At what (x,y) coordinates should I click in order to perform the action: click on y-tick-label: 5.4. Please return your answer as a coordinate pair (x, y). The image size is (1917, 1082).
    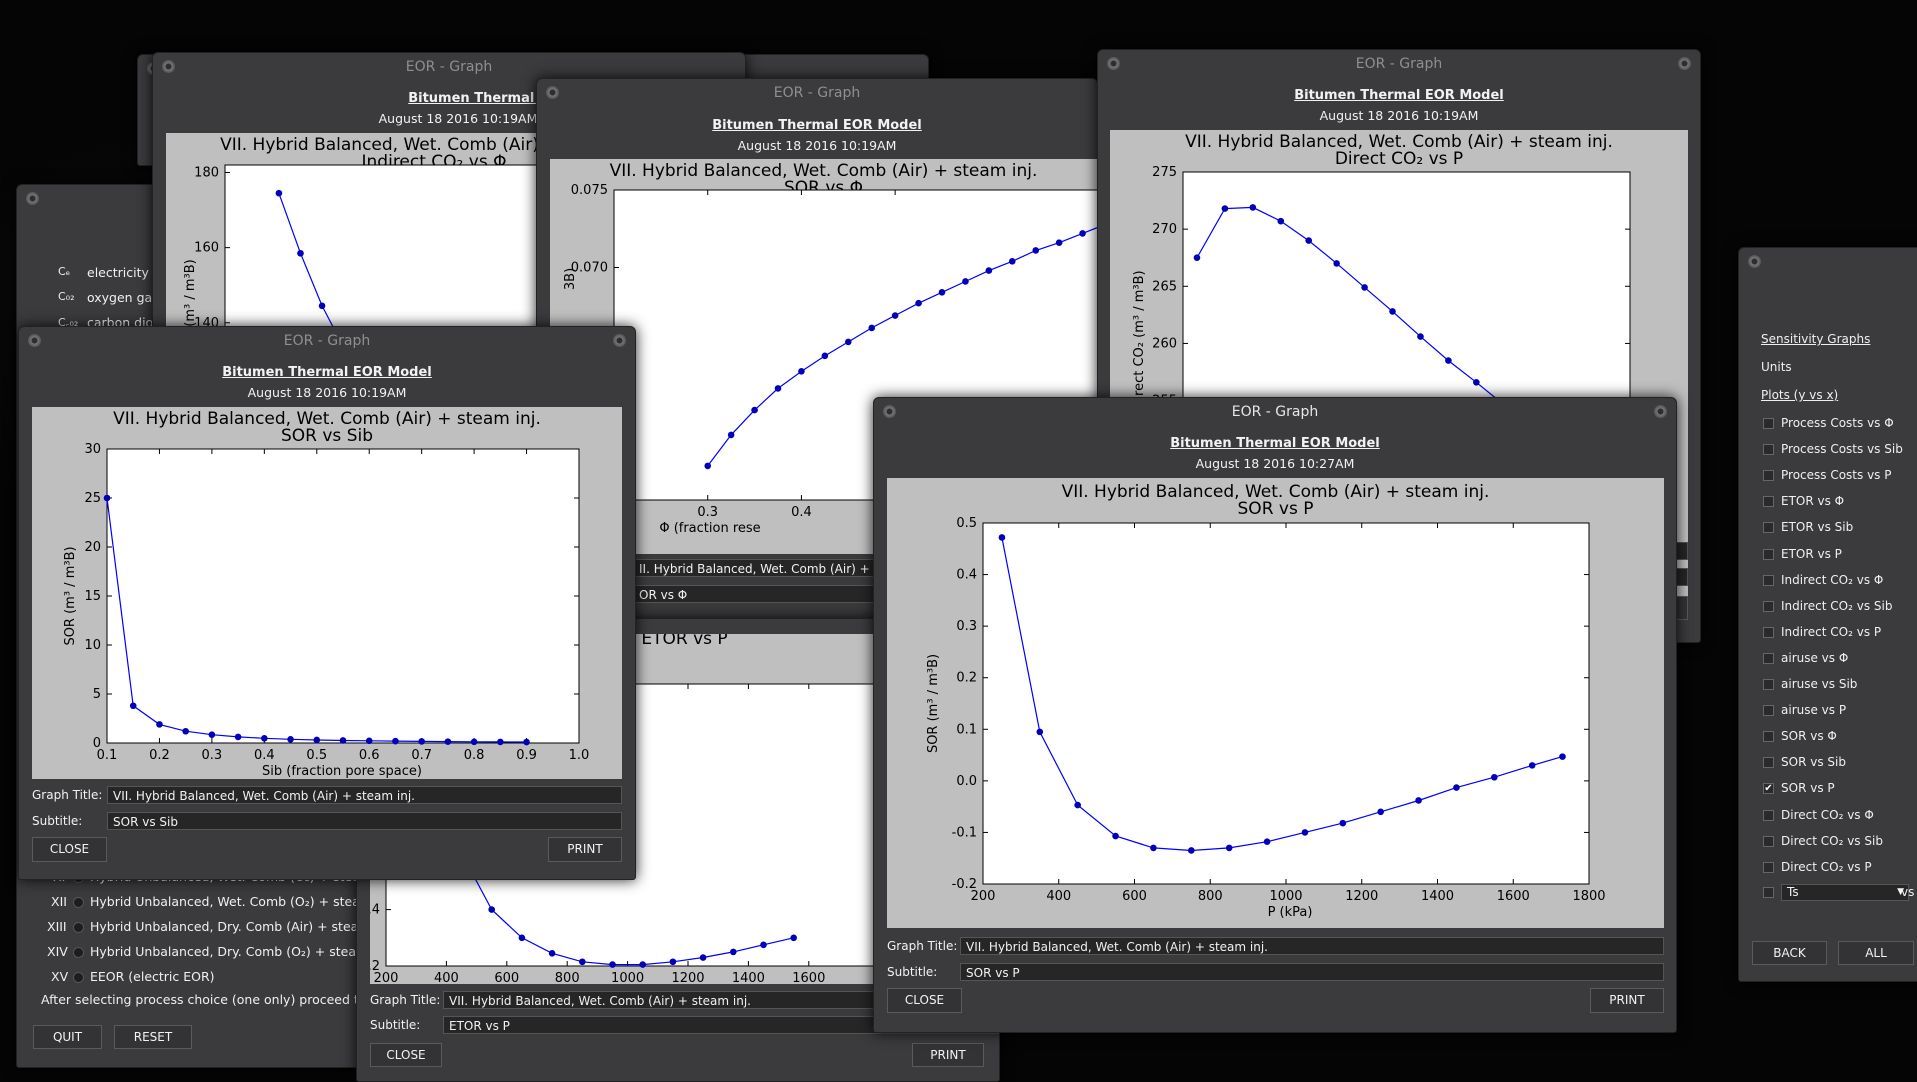
    Looking at the image, I should click on (375, 910).